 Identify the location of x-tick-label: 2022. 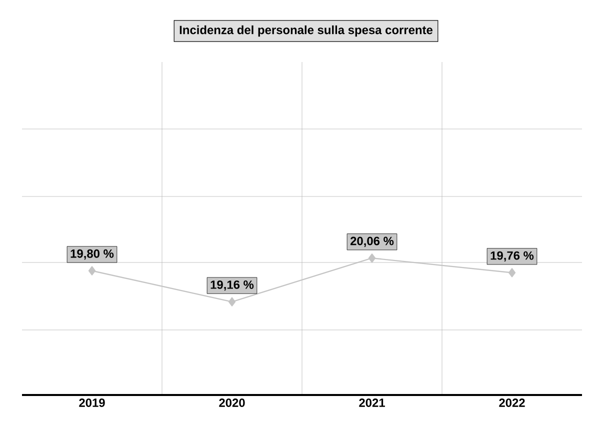
(512, 402).